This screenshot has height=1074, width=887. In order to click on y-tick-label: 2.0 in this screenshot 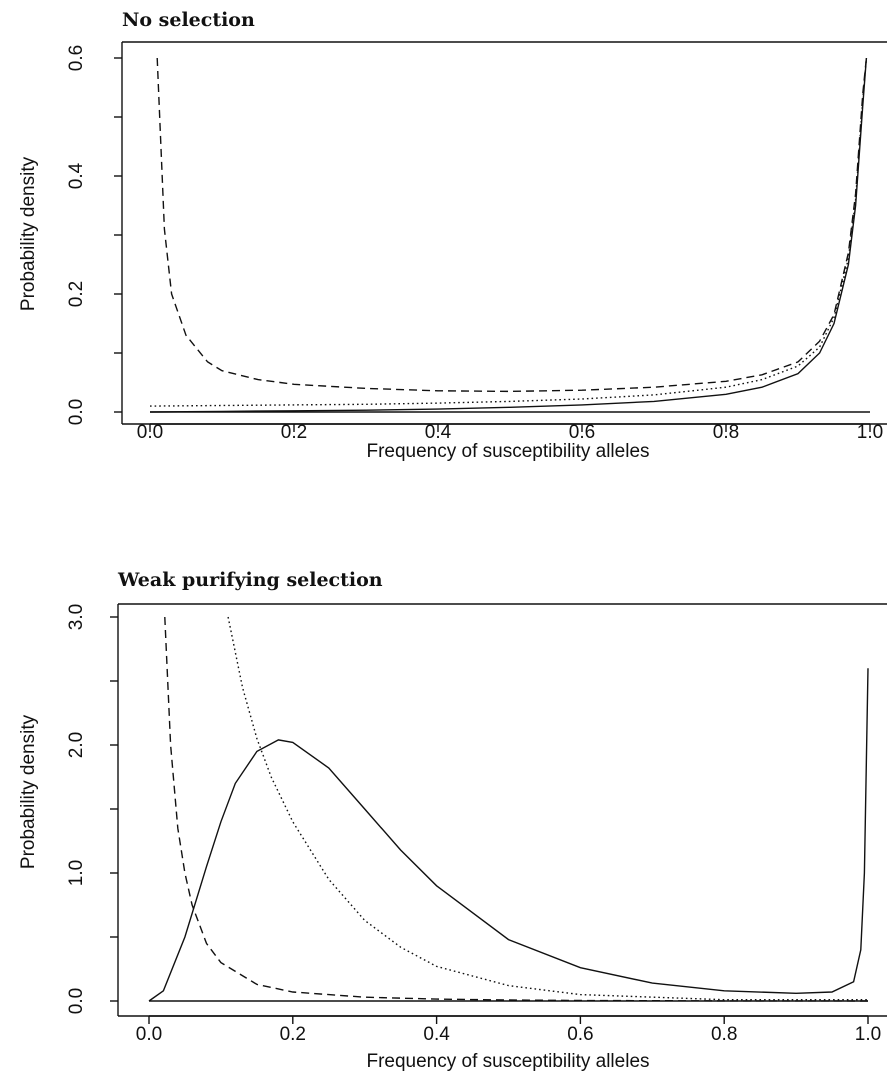, I will do `click(76, 745)`.